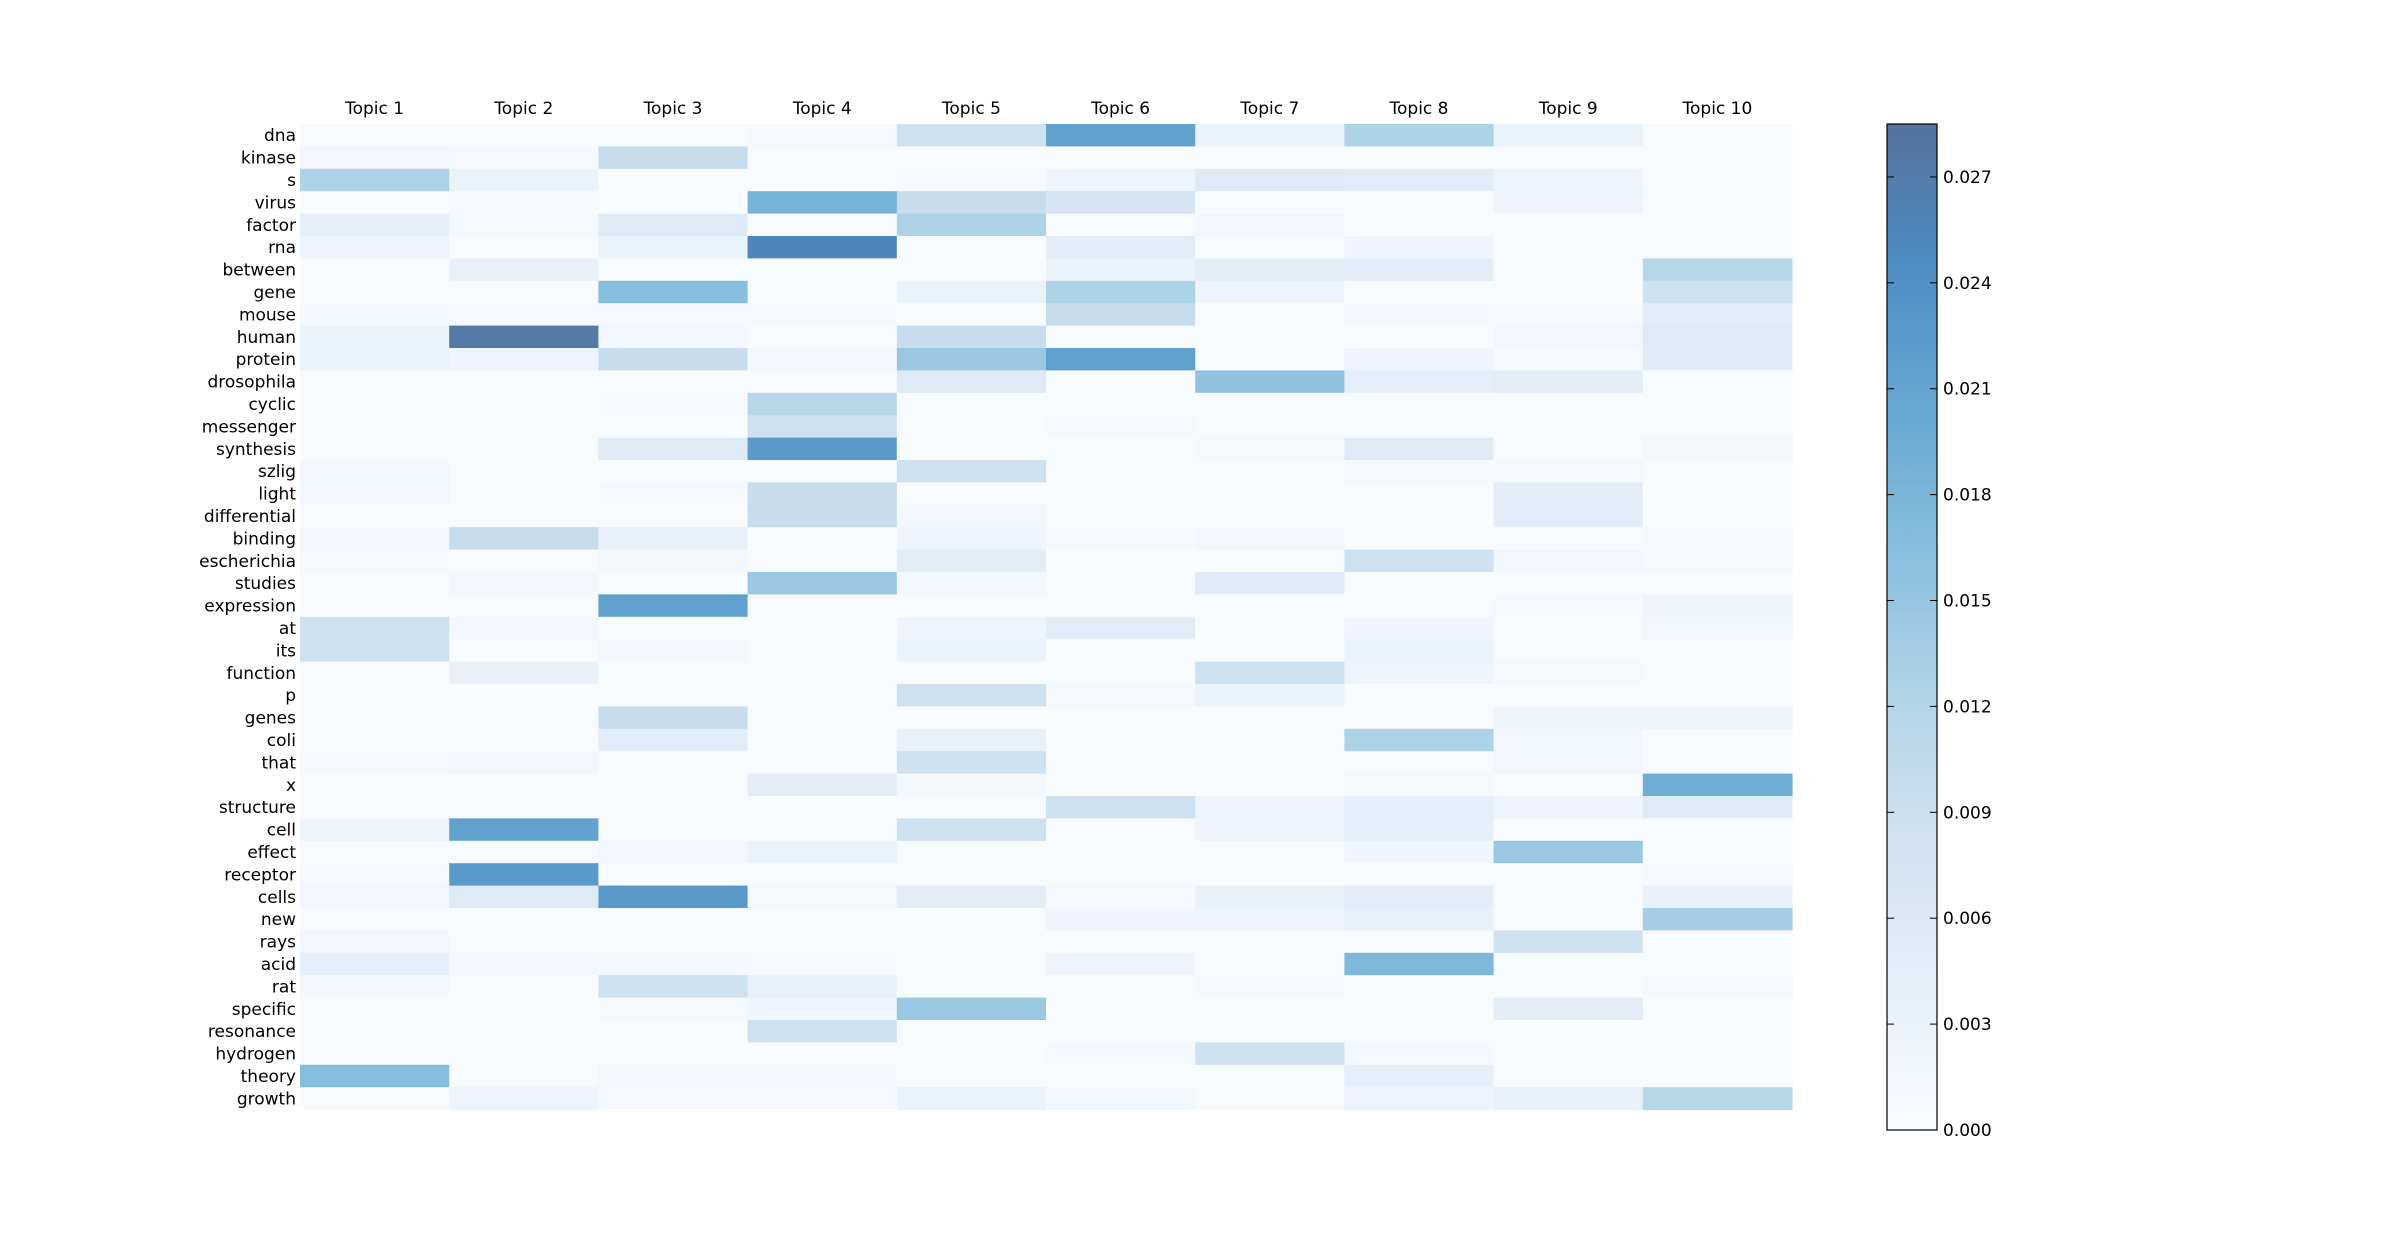 This screenshot has width=2395, height=1248. Describe the element at coordinates (282, 248) in the screenshot. I see `row-label: rna` at that location.